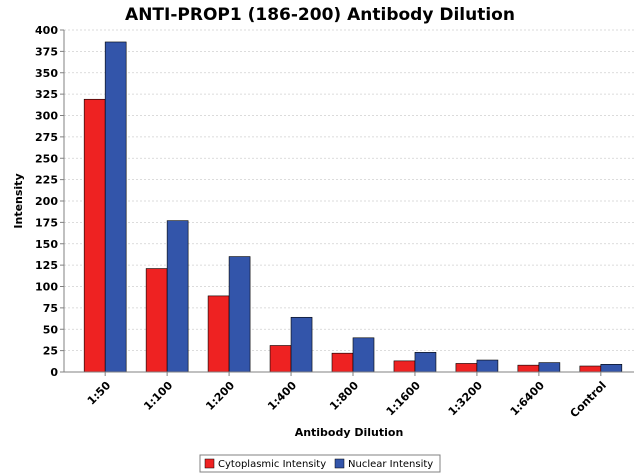  I want to click on legend-box, so click(320, 463).